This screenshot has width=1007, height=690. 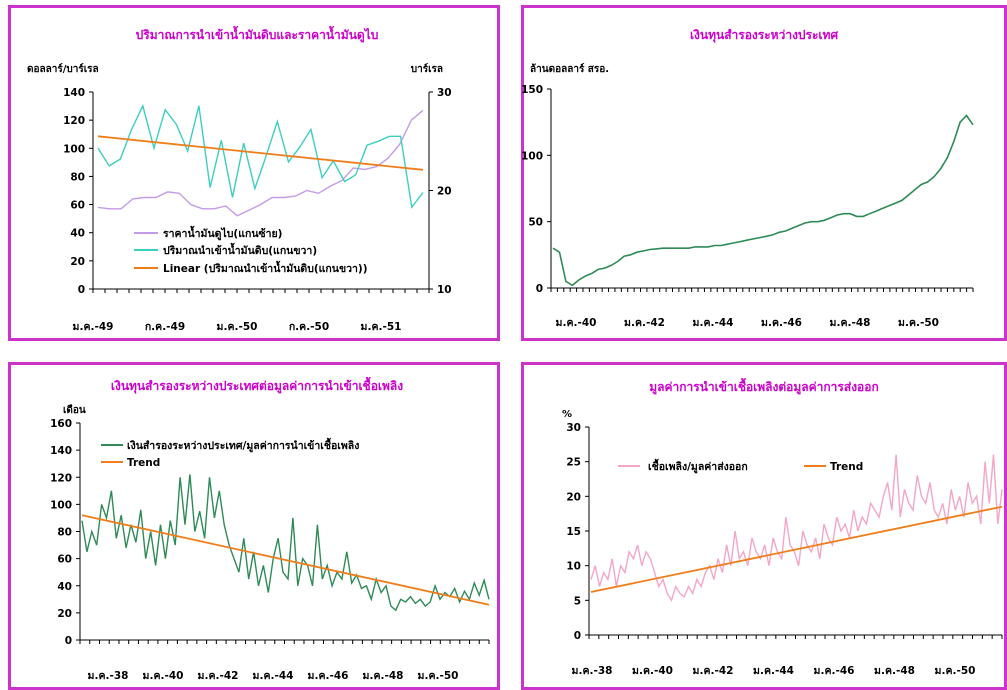 I want to click on x-tick-label: ก.ค.-50, so click(x=309, y=327).